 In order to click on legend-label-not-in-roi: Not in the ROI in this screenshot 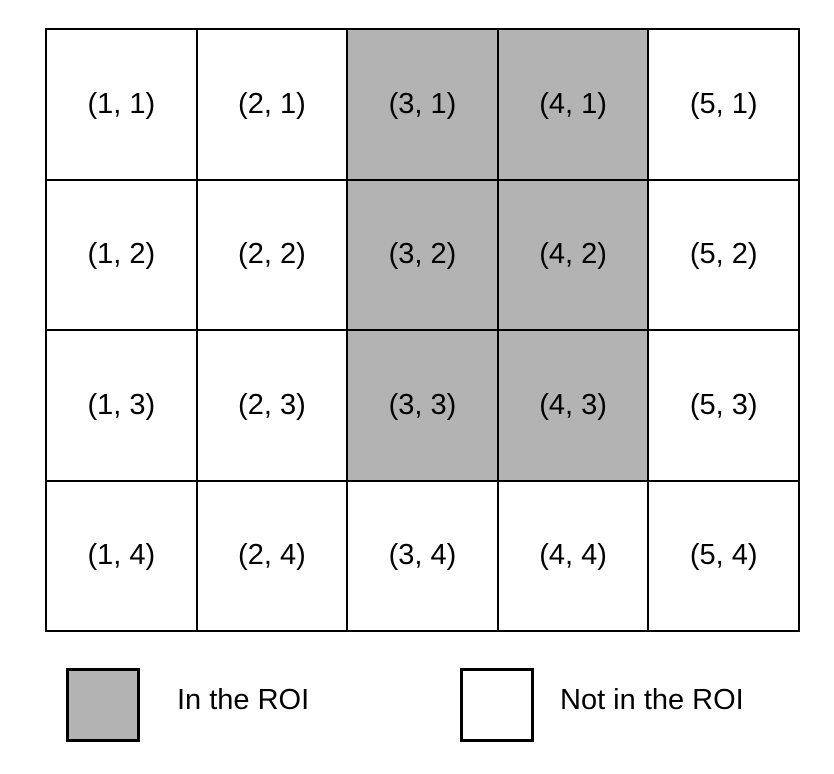, I will do `click(652, 700)`.